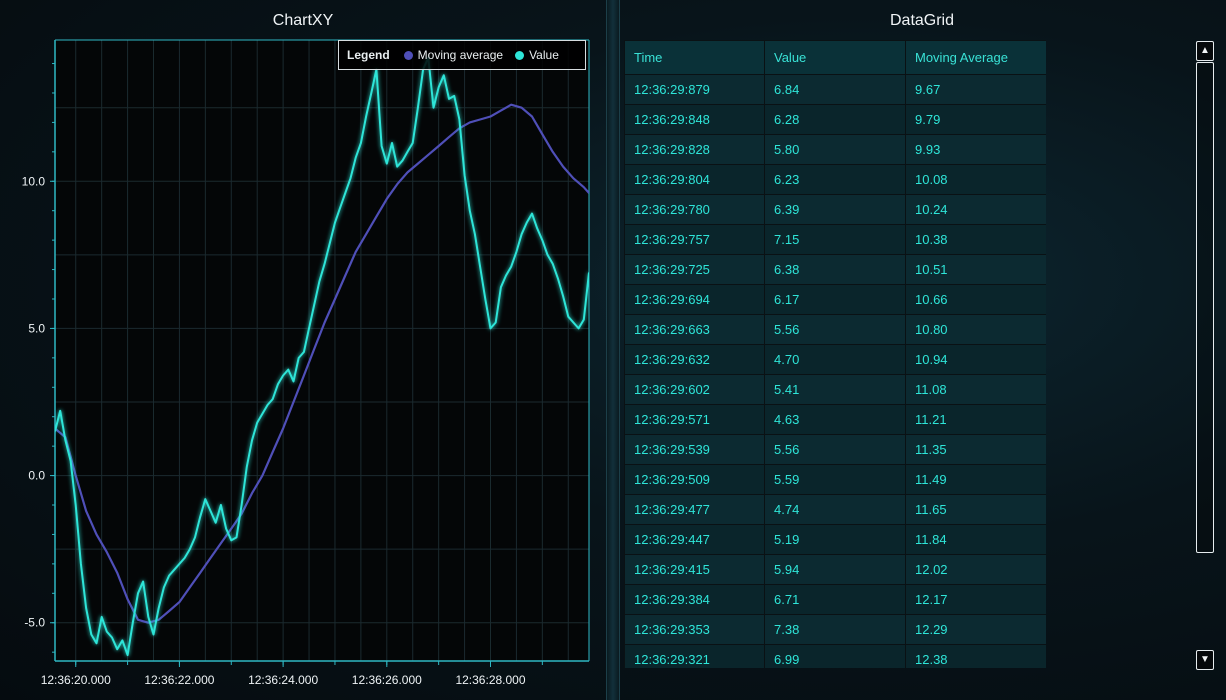 This screenshot has height=700, width=1226. Describe the element at coordinates (36, 328) in the screenshot. I see `y-tick-label: 5.0` at that location.